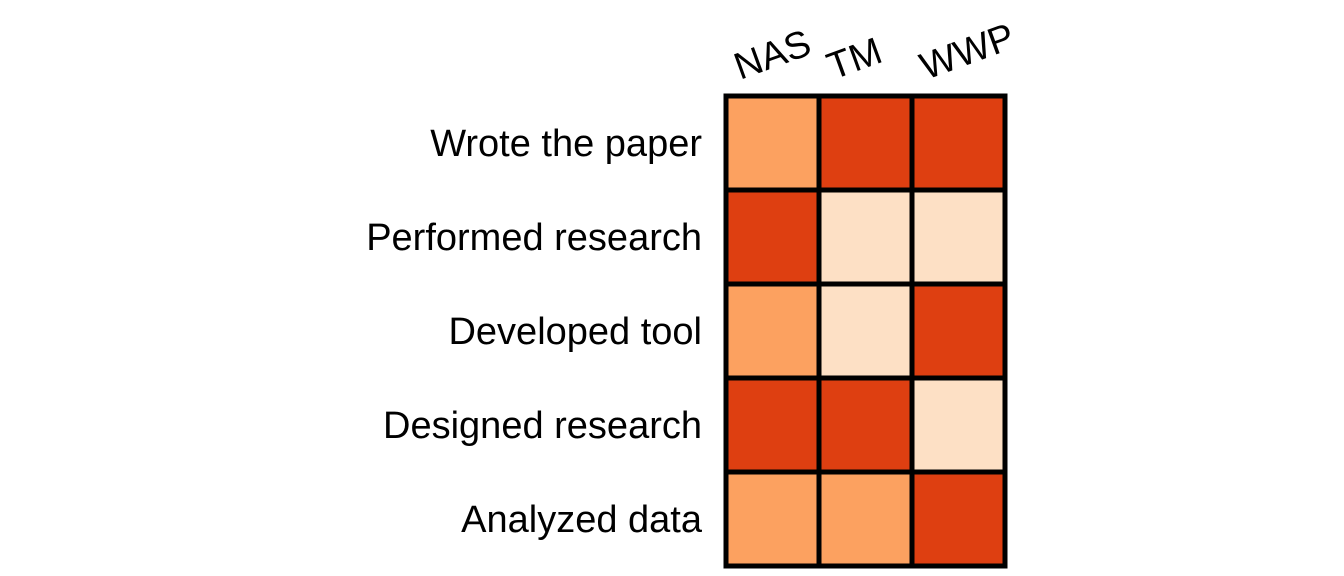 This screenshot has height=576, width=1344. I want to click on column-label: NAS, so click(773, 55).